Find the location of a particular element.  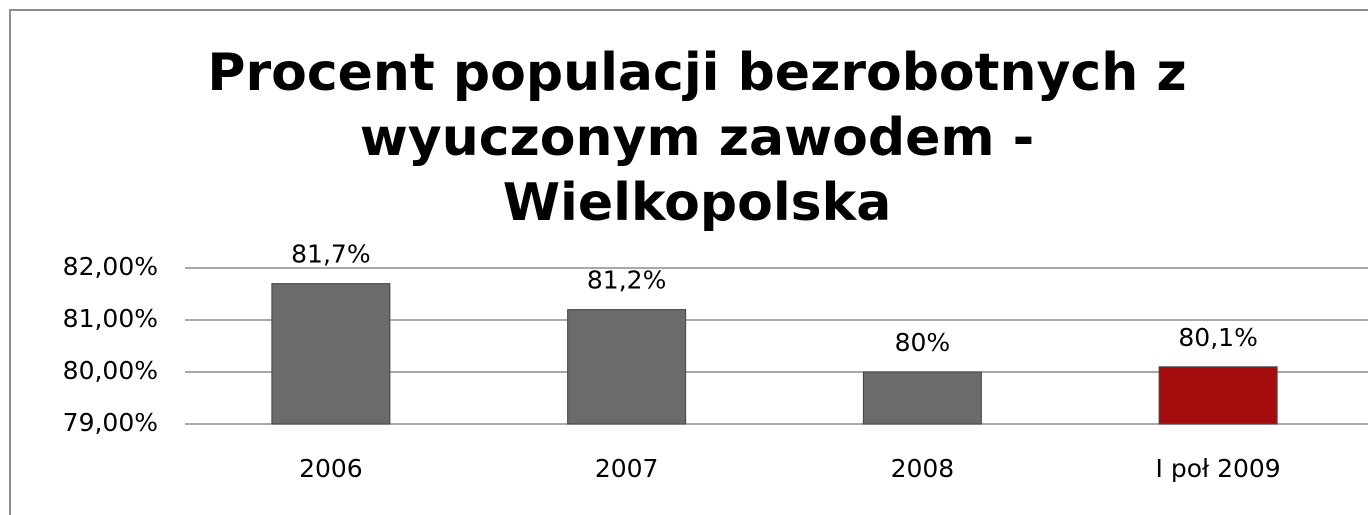

y-tick-label: 81,00% is located at coordinates (110, 318).